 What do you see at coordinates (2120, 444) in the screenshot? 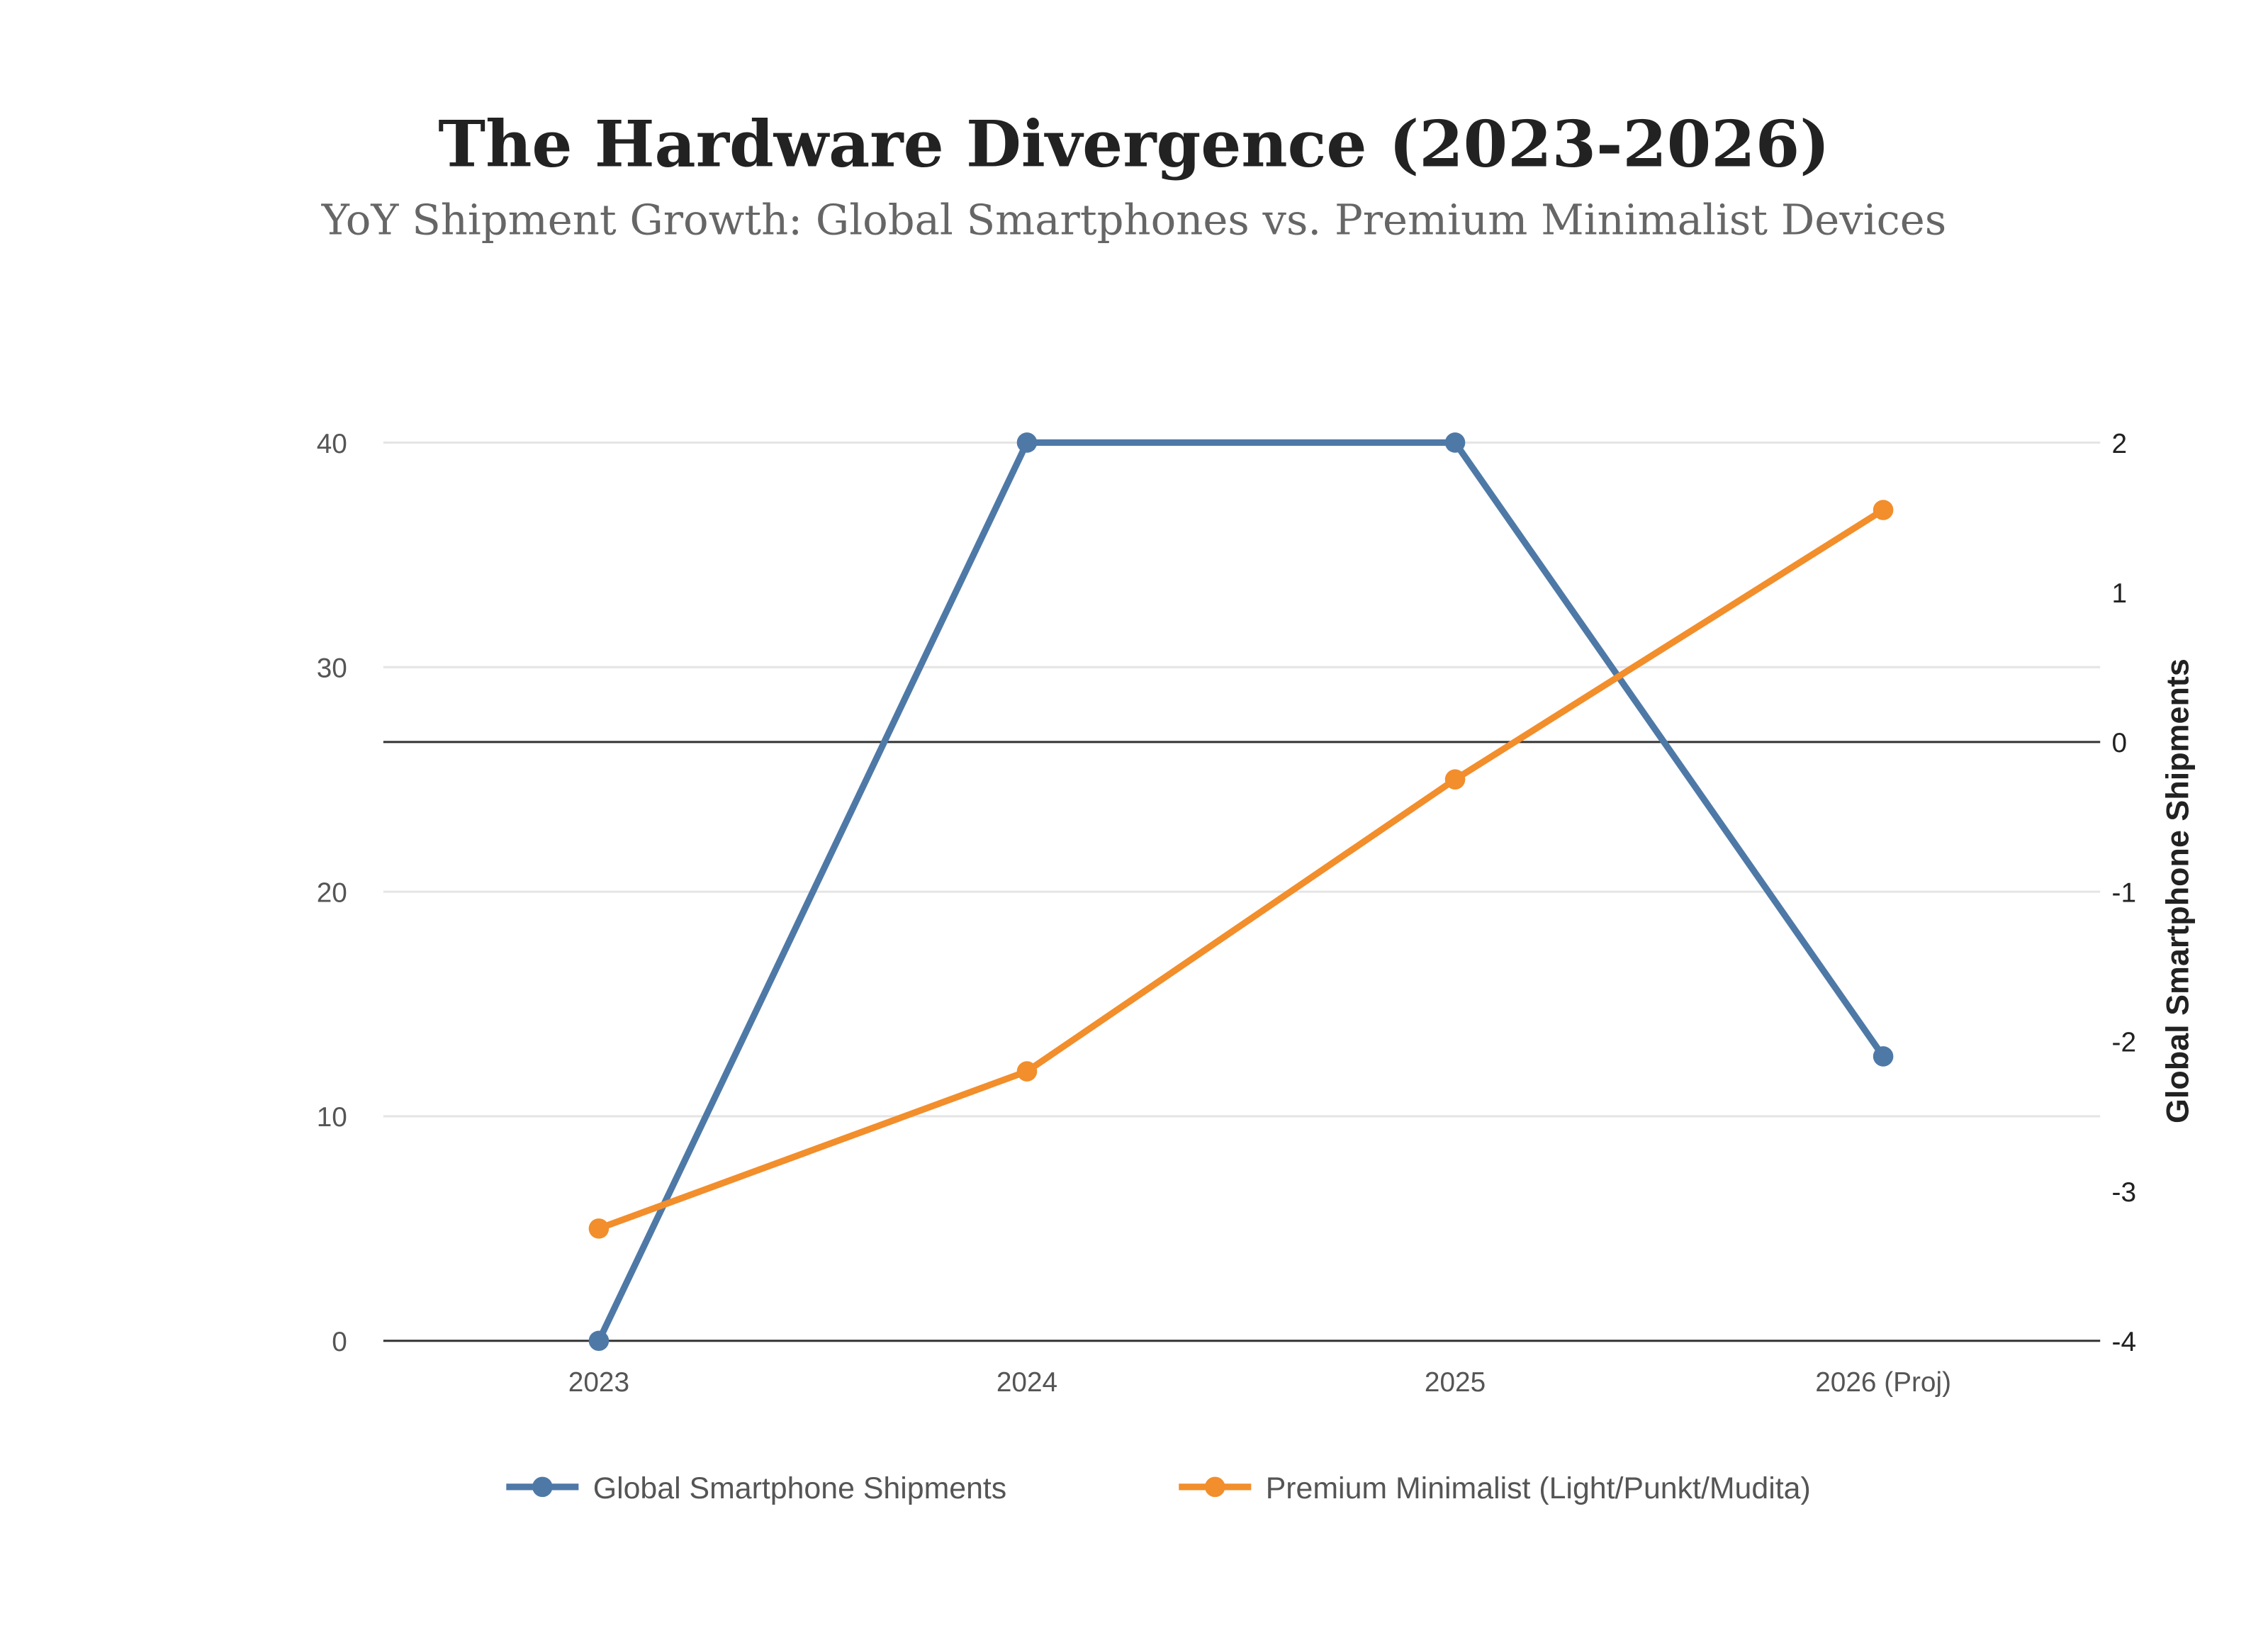
I see `right-tick-label: 2` at bounding box center [2120, 444].